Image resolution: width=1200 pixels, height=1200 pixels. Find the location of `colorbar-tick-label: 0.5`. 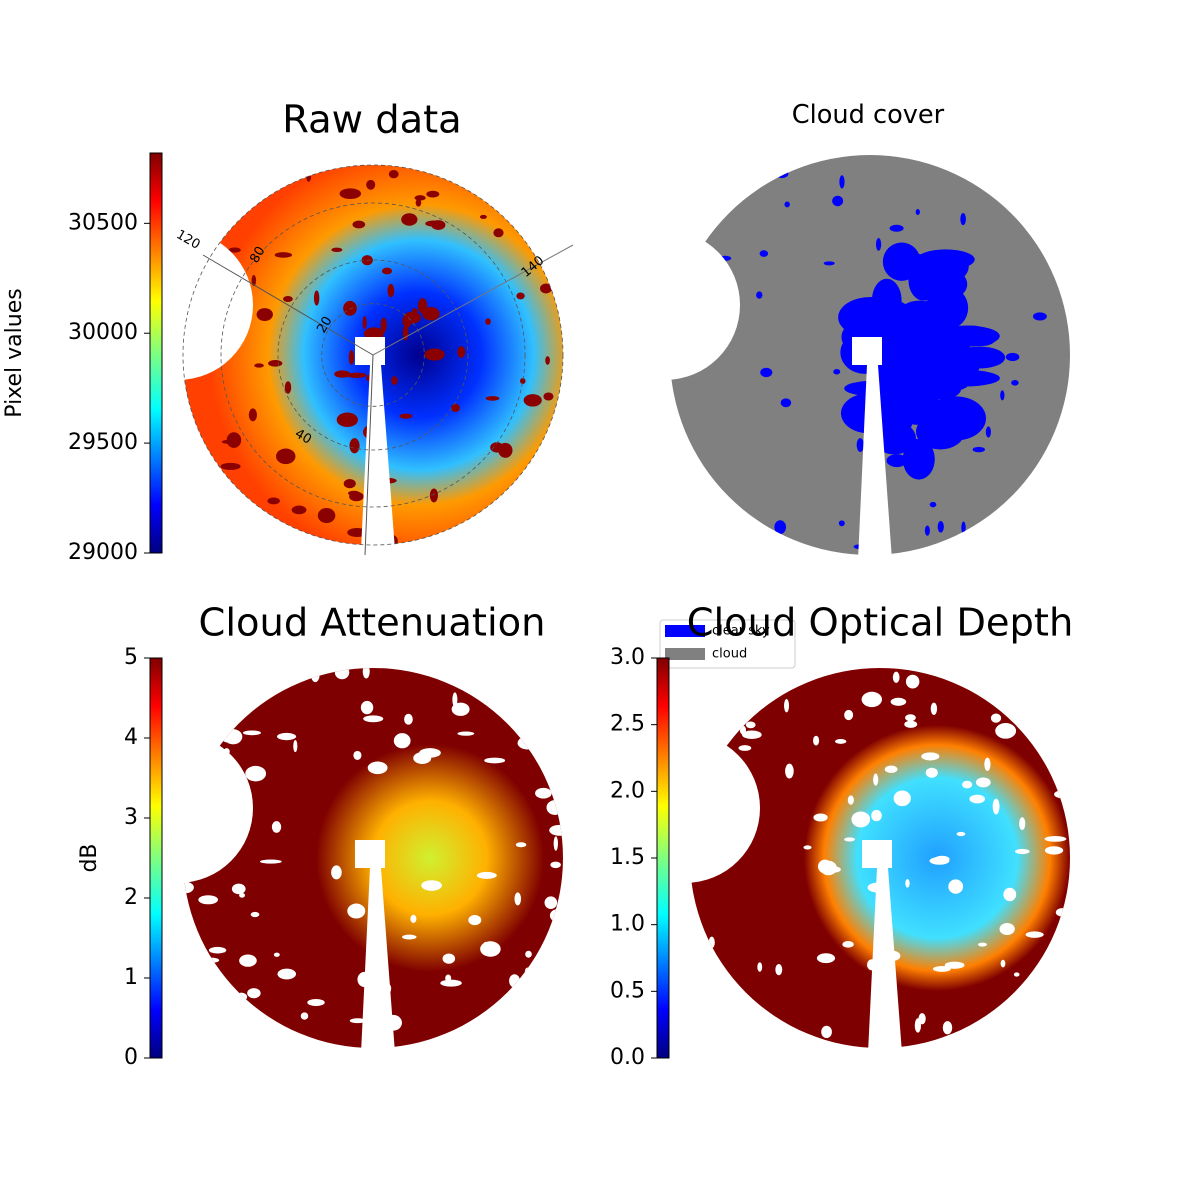

colorbar-tick-label: 0.5 is located at coordinates (627, 990).